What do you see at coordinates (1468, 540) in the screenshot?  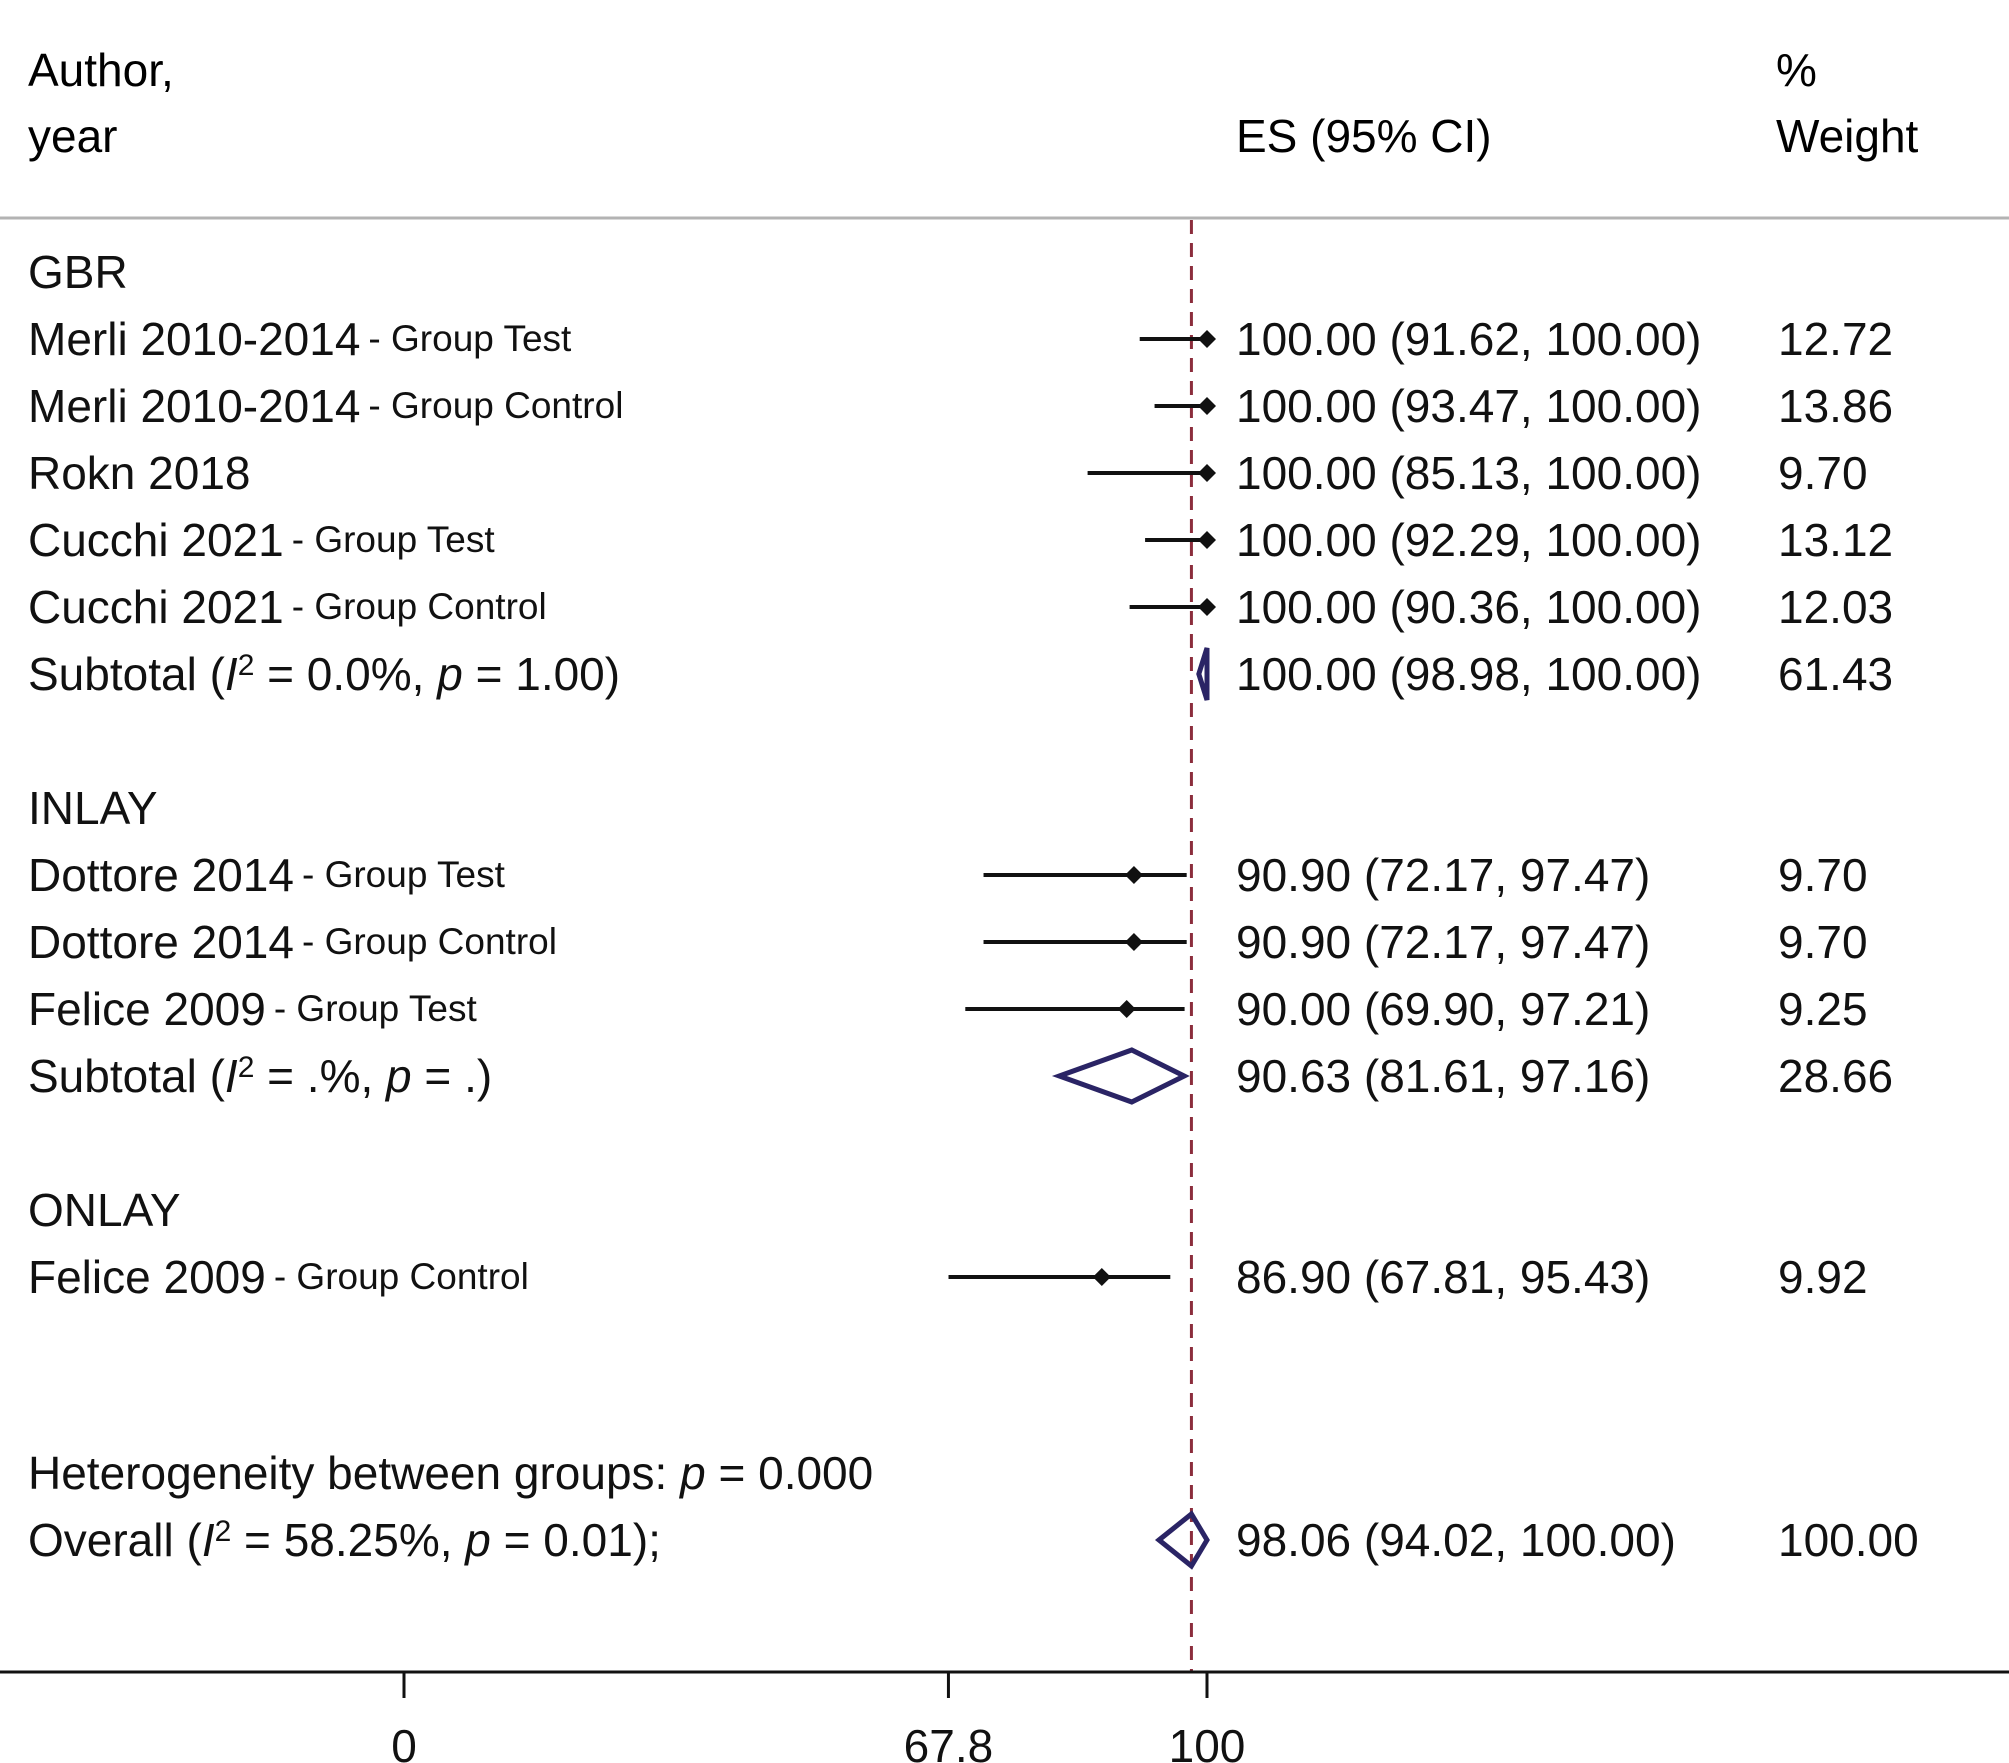 I see `study-ci-text: 100.00 (92.29, 100.00)` at bounding box center [1468, 540].